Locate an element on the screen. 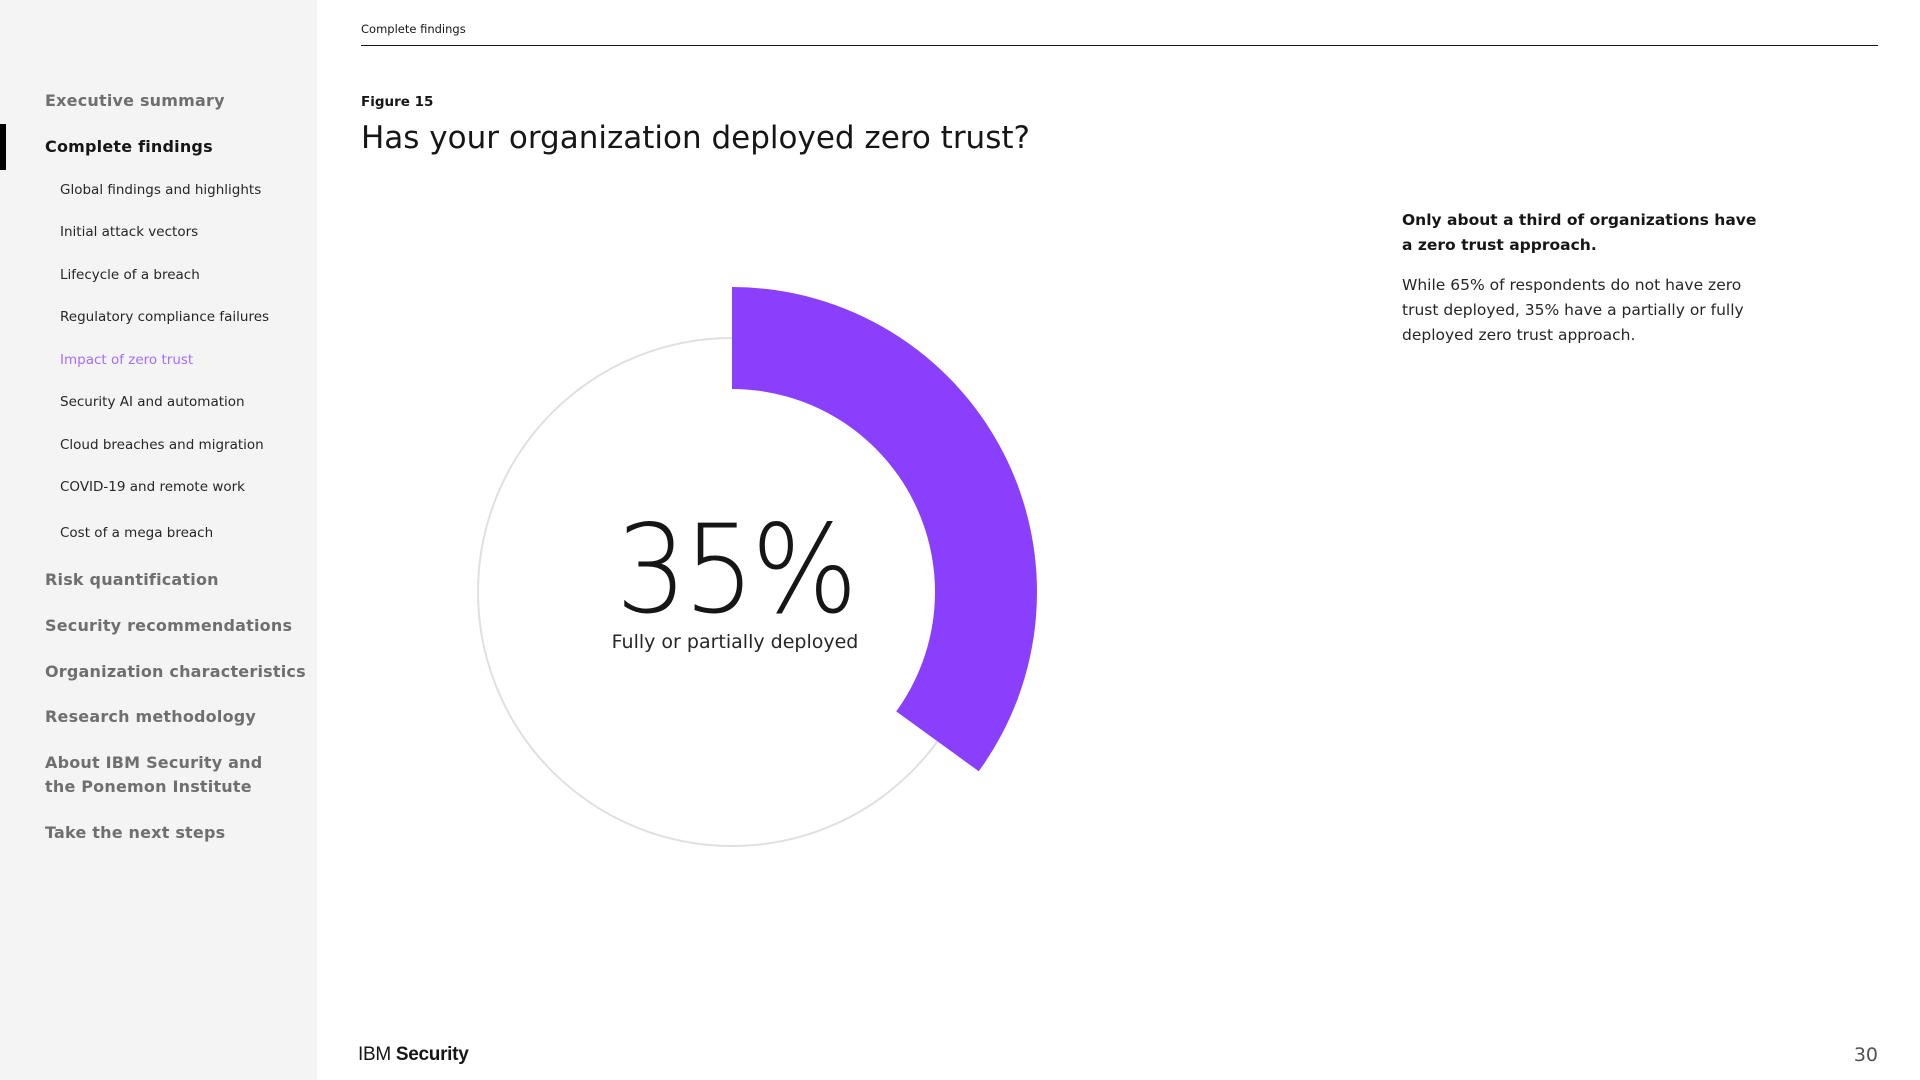 The width and height of the screenshot is (1920, 1080). nav-executive-summary: Executive summary is located at coordinates (135, 100).